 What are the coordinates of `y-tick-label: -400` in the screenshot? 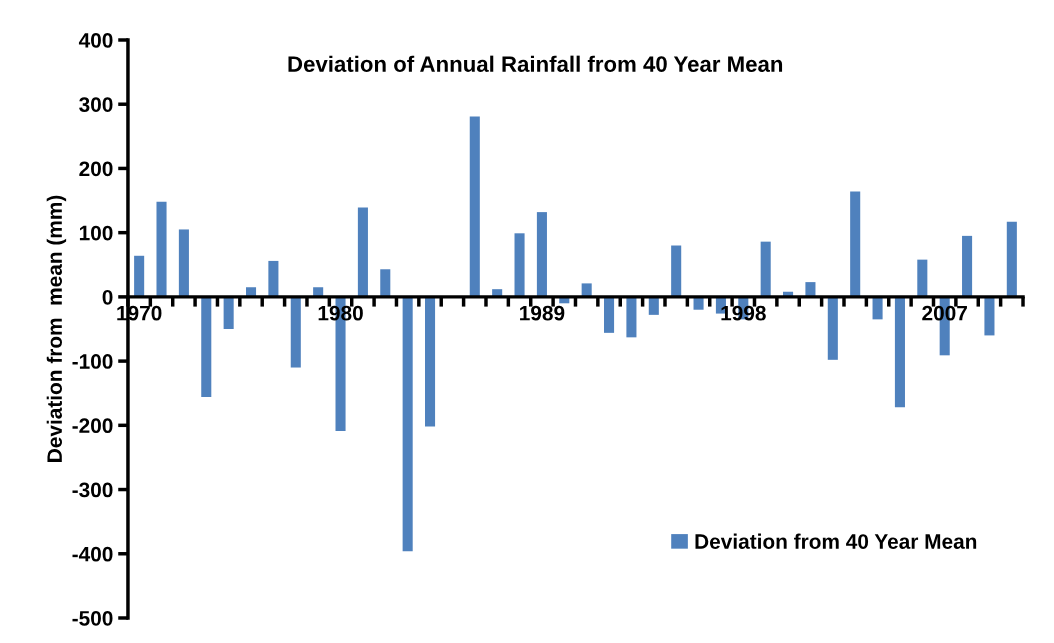 It's located at (92, 554).